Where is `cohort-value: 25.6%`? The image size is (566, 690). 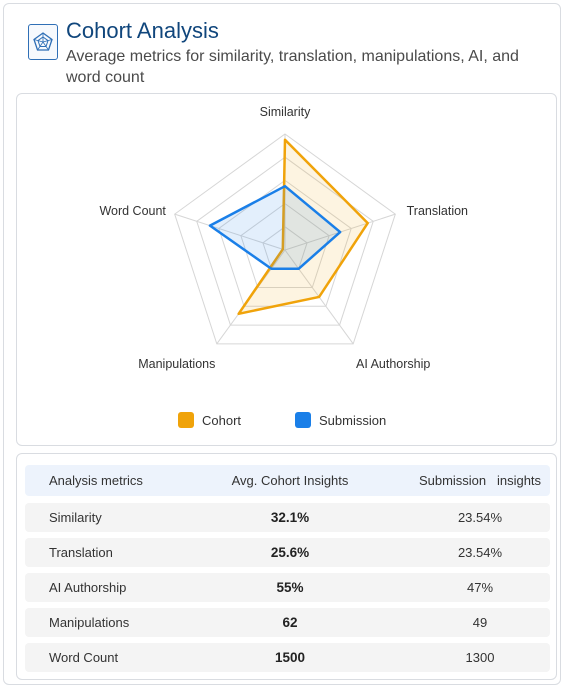 cohort-value: 25.6% is located at coordinates (290, 552).